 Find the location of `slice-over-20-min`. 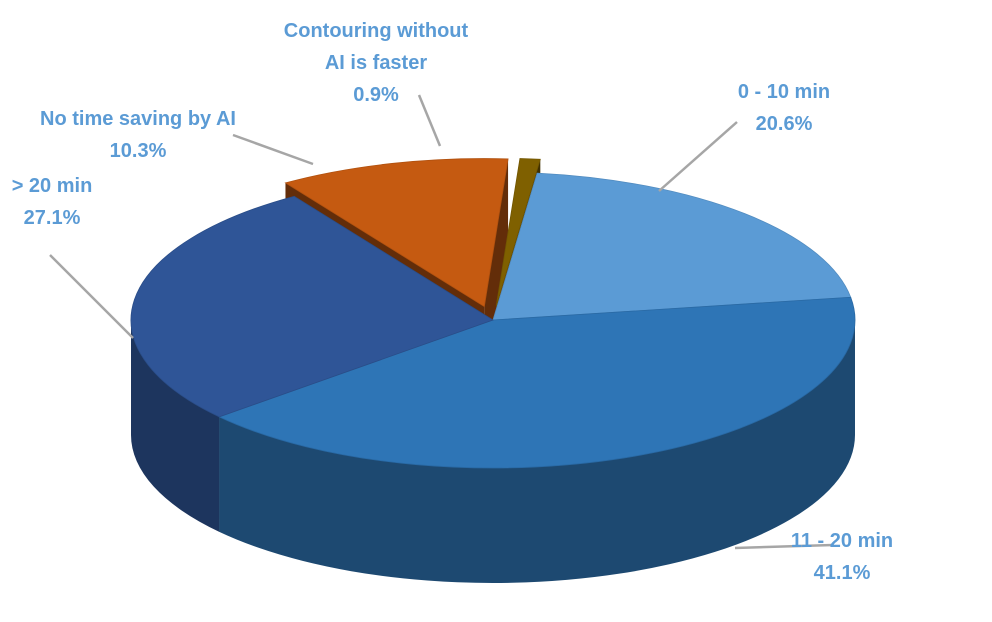

slice-over-20-min is located at coordinates (312, 306).